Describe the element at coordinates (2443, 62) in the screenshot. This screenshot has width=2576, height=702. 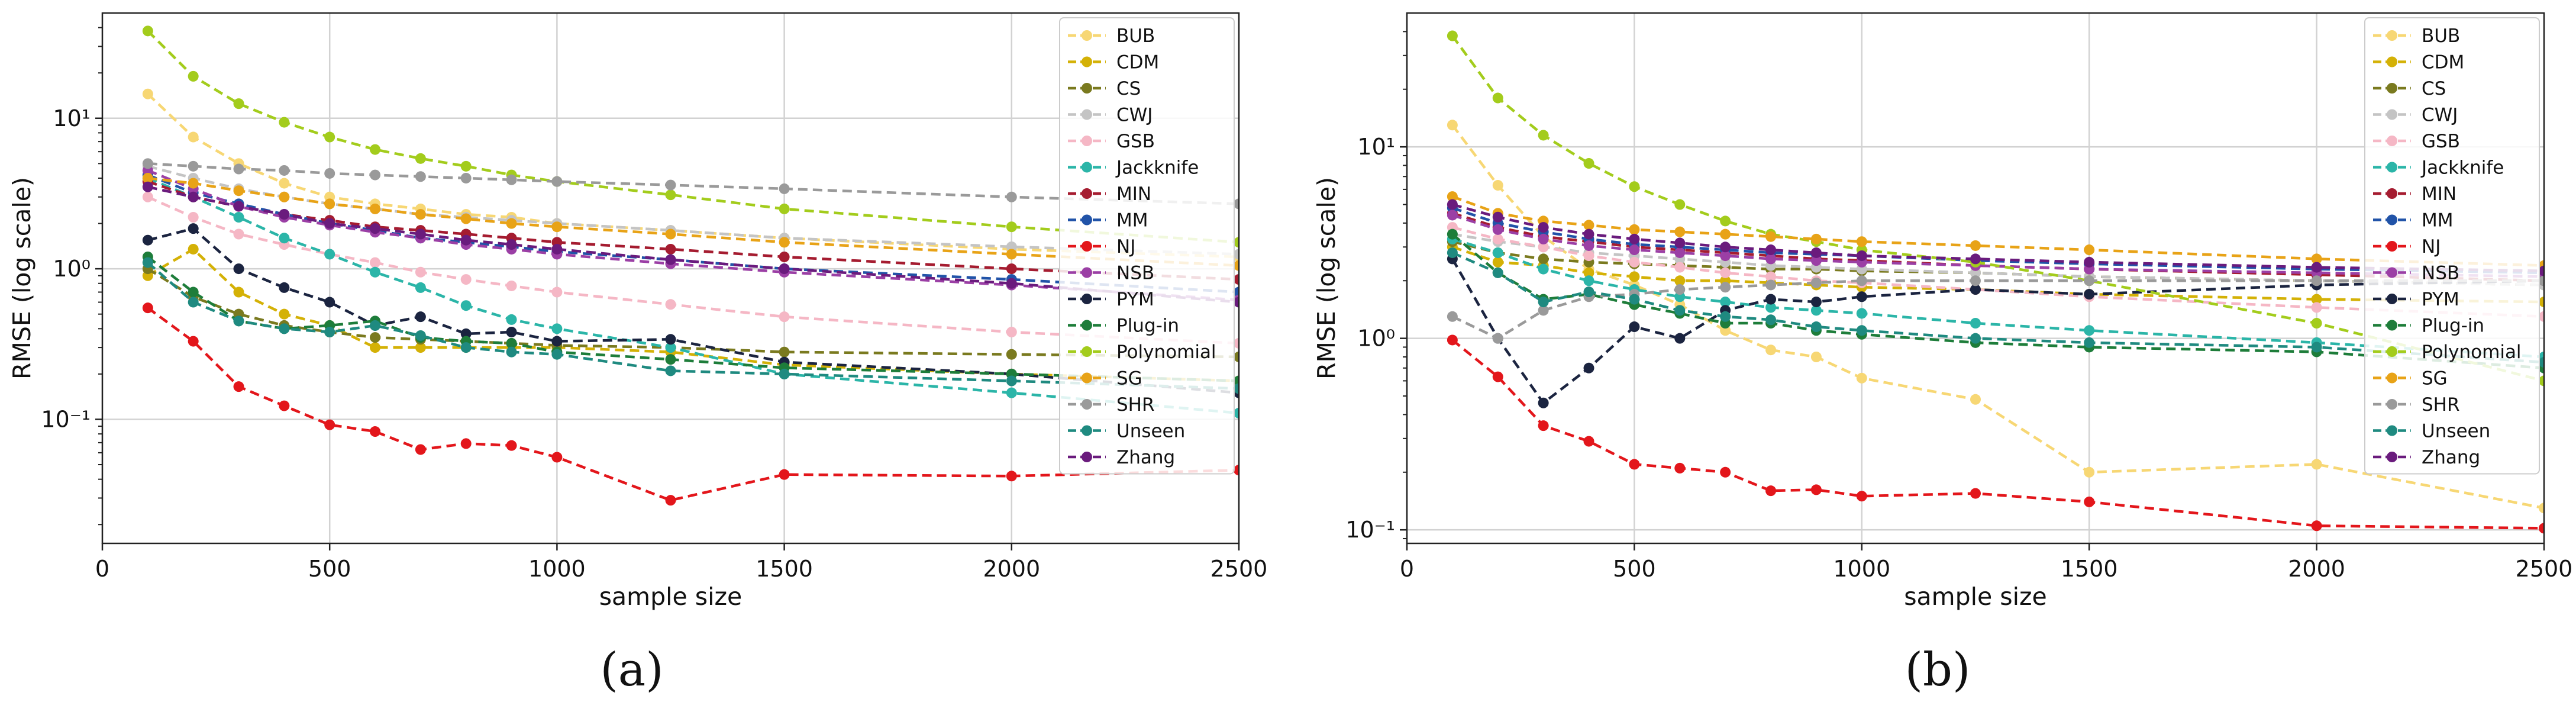
I see `legend-label: CDM` at that location.